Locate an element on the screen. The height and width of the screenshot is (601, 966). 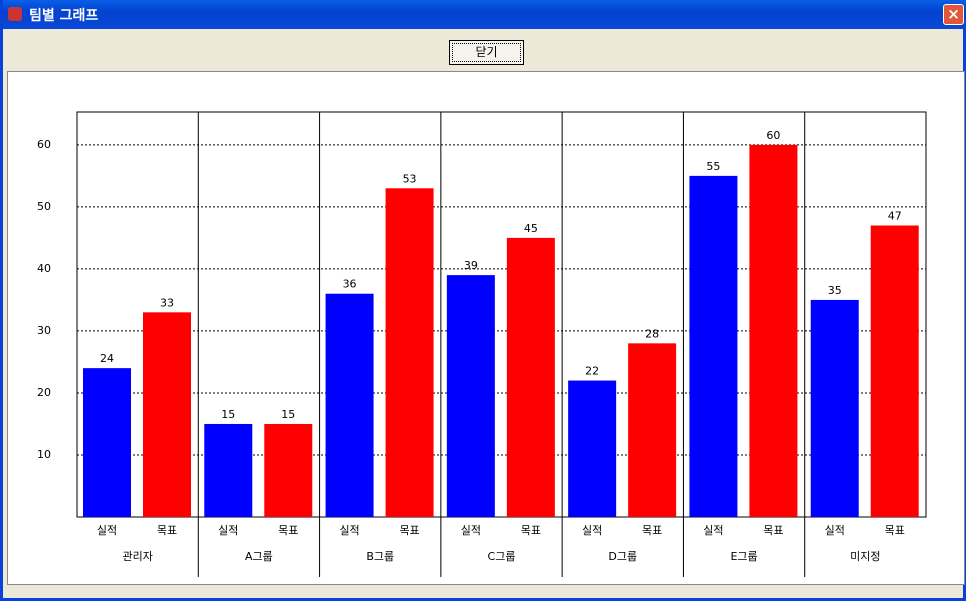
y-tick-label: 40 is located at coordinates (44, 268).